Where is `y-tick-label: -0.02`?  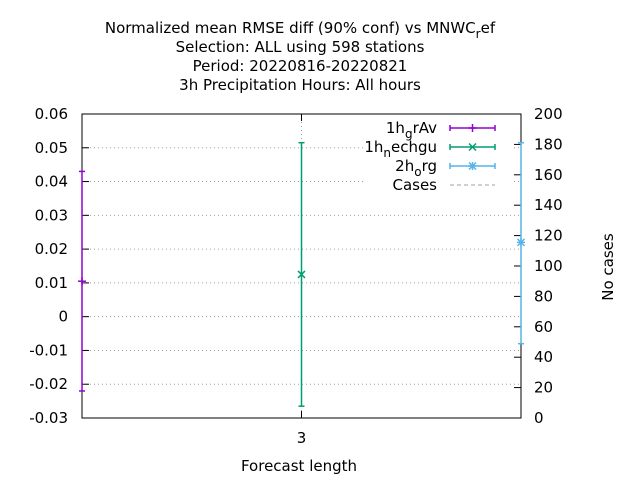
y-tick-label: -0.02 is located at coordinates (48, 384).